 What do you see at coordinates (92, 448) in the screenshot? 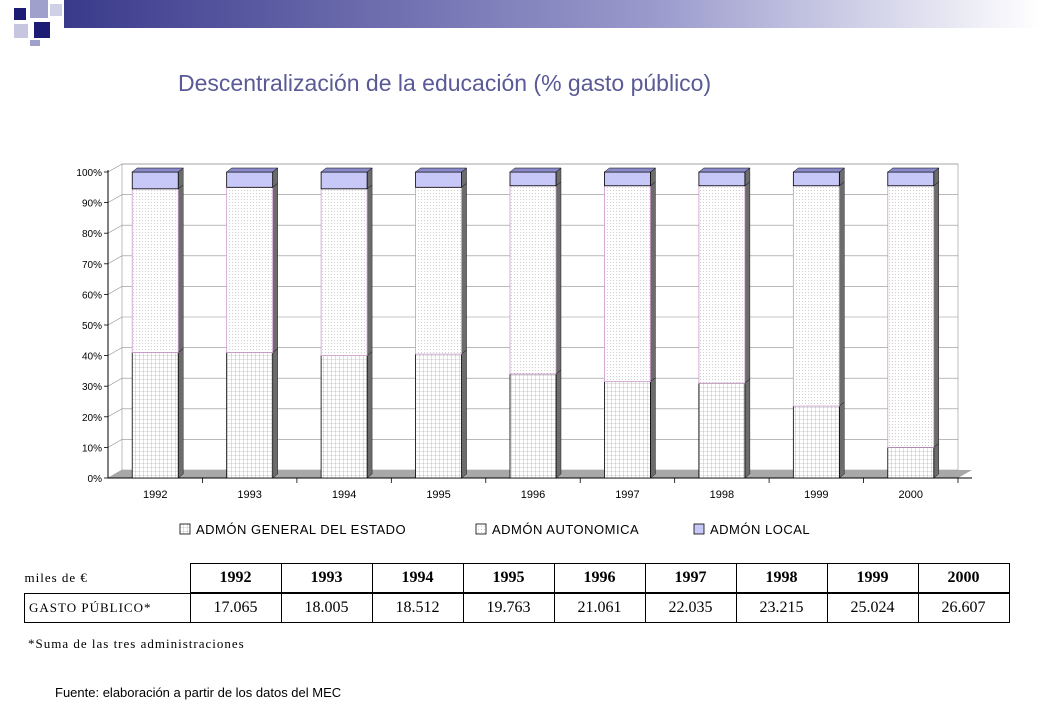
I see `y-tick-label: 10%` at bounding box center [92, 448].